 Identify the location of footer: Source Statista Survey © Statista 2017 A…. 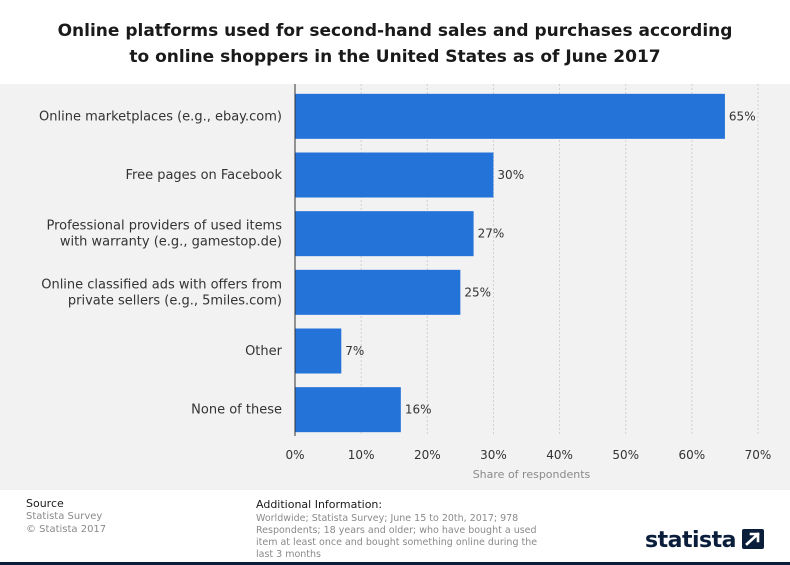
(395, 527).